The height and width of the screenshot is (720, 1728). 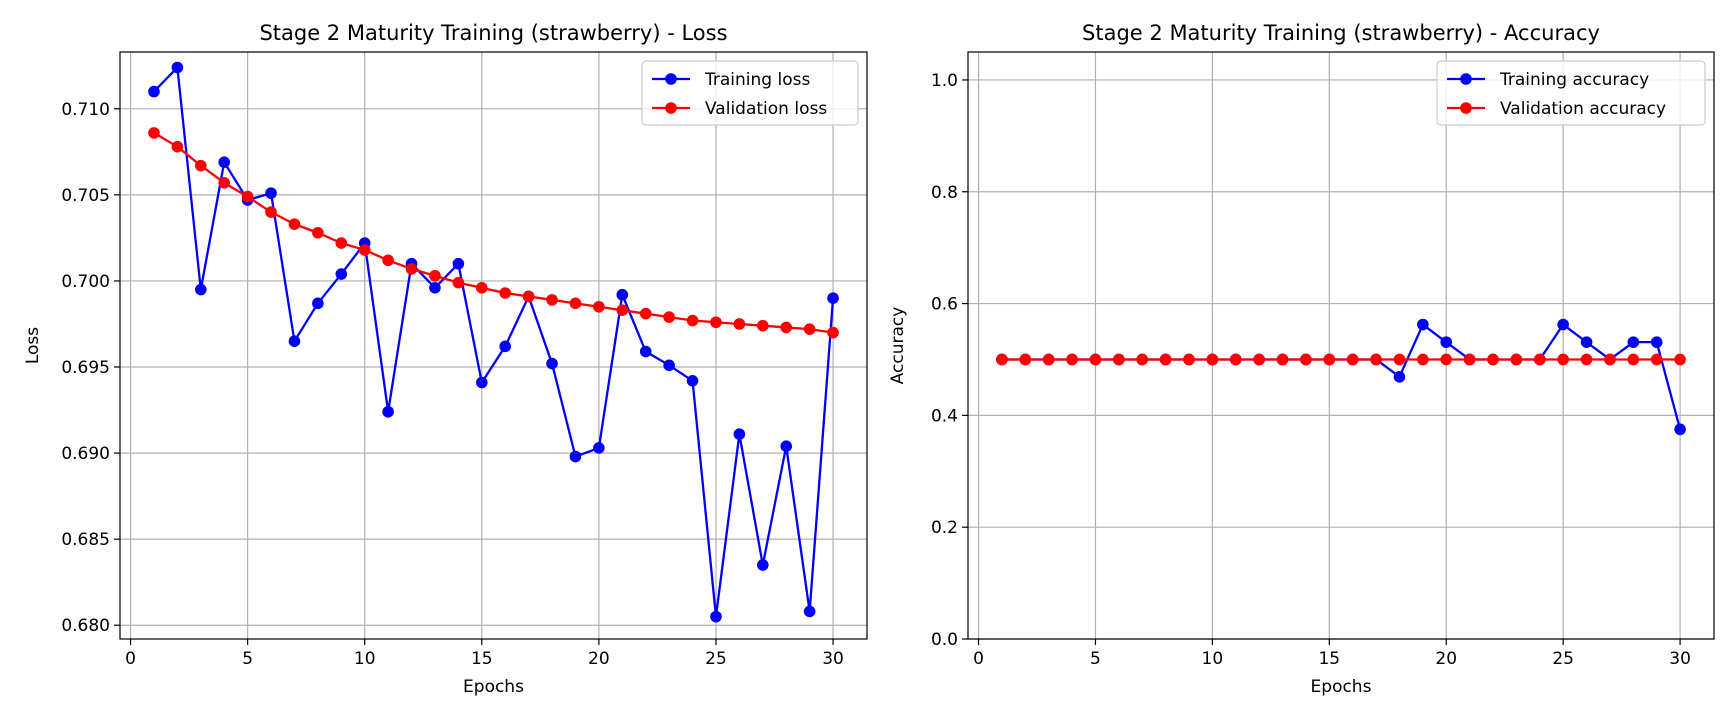 What do you see at coordinates (898, 346) in the screenshot?
I see `y-axis-label: Accuracy` at bounding box center [898, 346].